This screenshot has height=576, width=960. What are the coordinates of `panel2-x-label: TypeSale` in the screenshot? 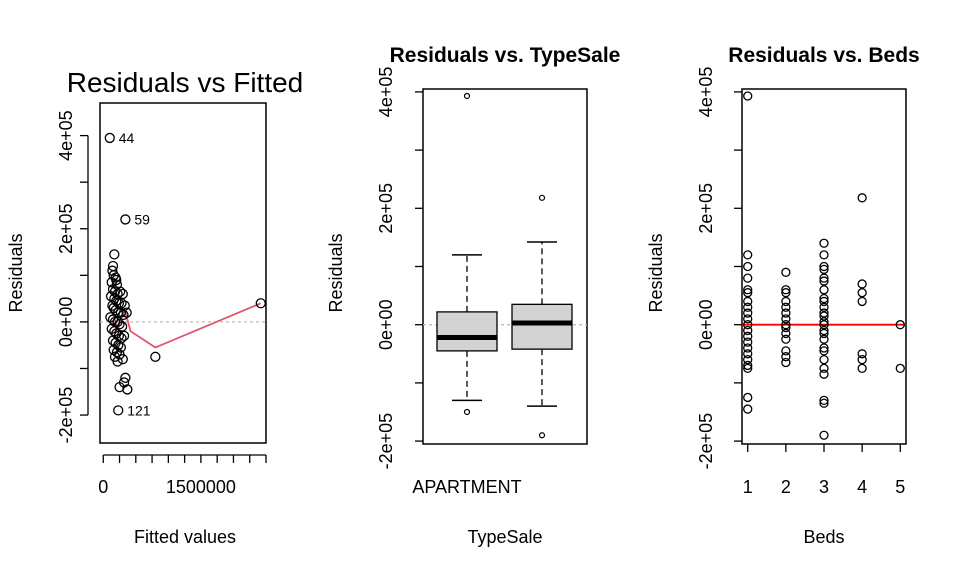 It's located at (504, 537).